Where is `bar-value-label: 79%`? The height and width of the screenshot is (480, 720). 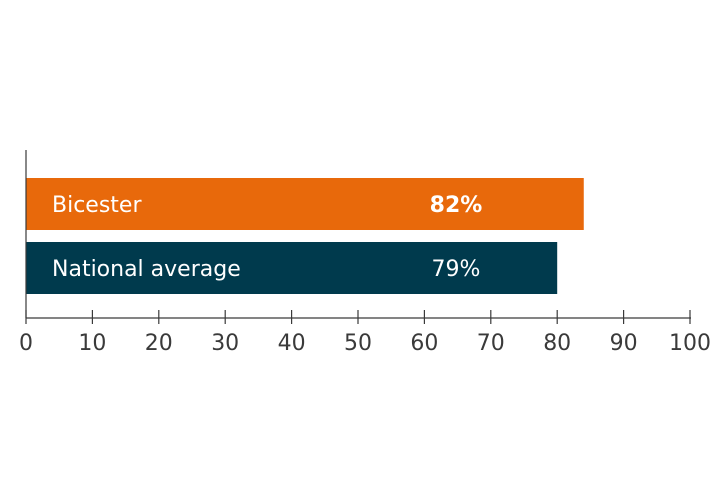 bar-value-label: 79% is located at coordinates (456, 269).